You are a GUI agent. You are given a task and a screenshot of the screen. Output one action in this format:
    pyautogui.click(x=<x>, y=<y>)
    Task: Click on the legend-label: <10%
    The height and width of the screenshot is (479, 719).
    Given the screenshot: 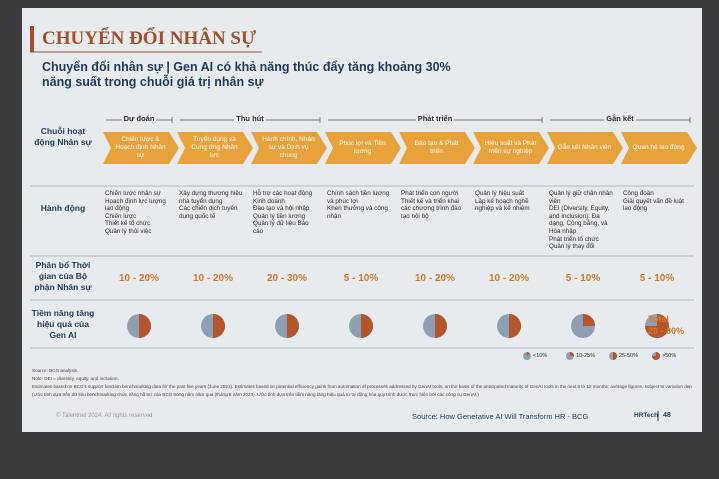 What is the action you would take?
    pyautogui.click(x=540, y=356)
    